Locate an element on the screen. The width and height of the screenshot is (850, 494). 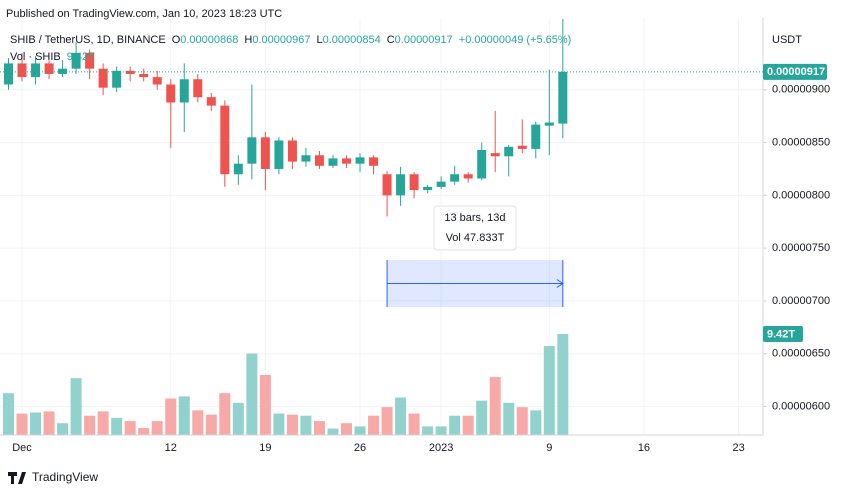
brand-logo is located at coordinates (17, 478).